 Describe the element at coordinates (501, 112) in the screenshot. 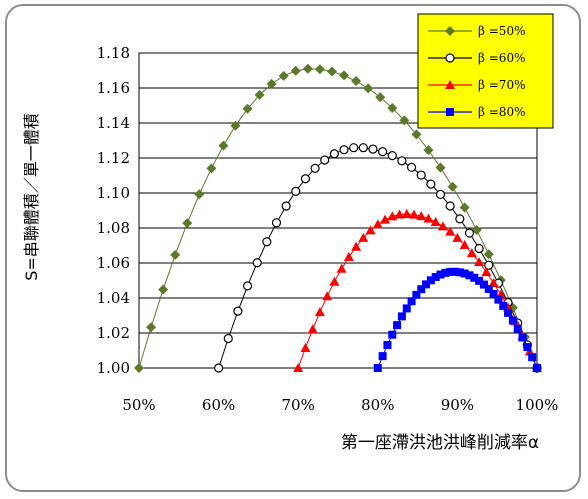

I see `legend-label: β =80%` at that location.